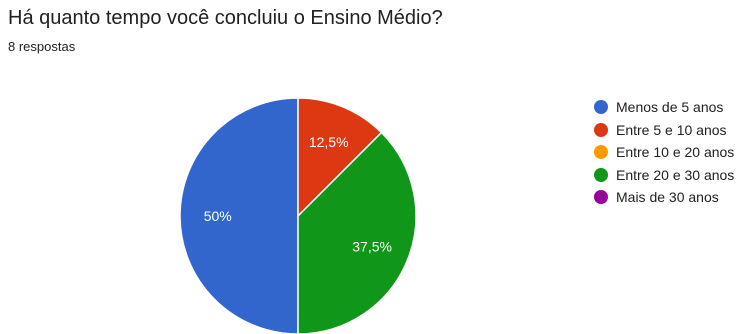 This screenshot has height=334, width=750. I want to click on legend-label: Entre 10 e 20 anos, so click(675, 152).